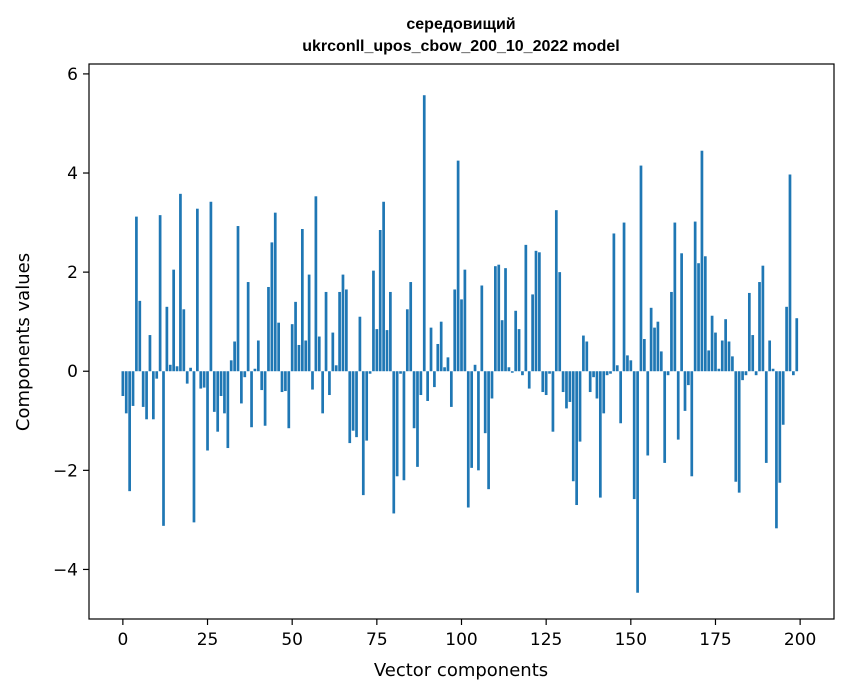 This screenshot has height=696, width=847. I want to click on x-tick-label: 200, so click(800, 640).